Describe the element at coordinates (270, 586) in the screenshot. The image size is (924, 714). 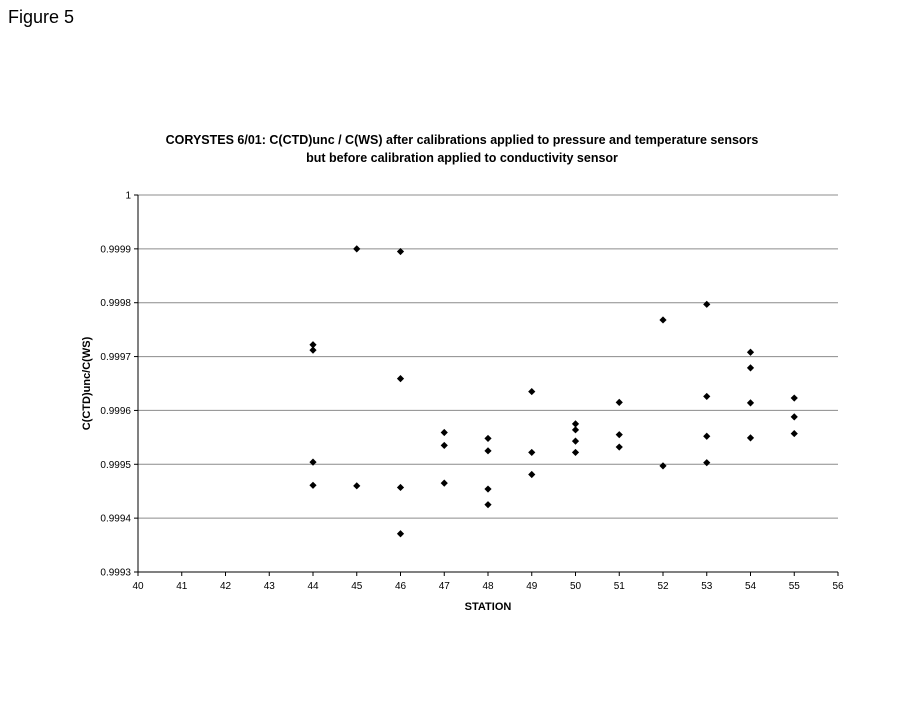
I see `x-tick-label: 43` at that location.